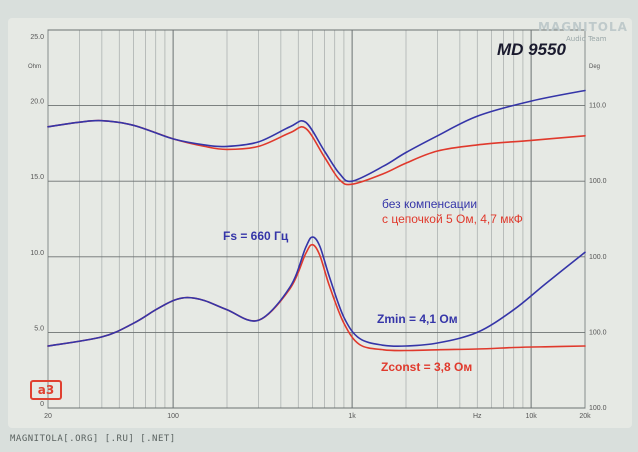 The image size is (638, 452). I want to click on footer-watermark: MAGNITOLA[.ORG] [.RU] [.NET], so click(93, 439).